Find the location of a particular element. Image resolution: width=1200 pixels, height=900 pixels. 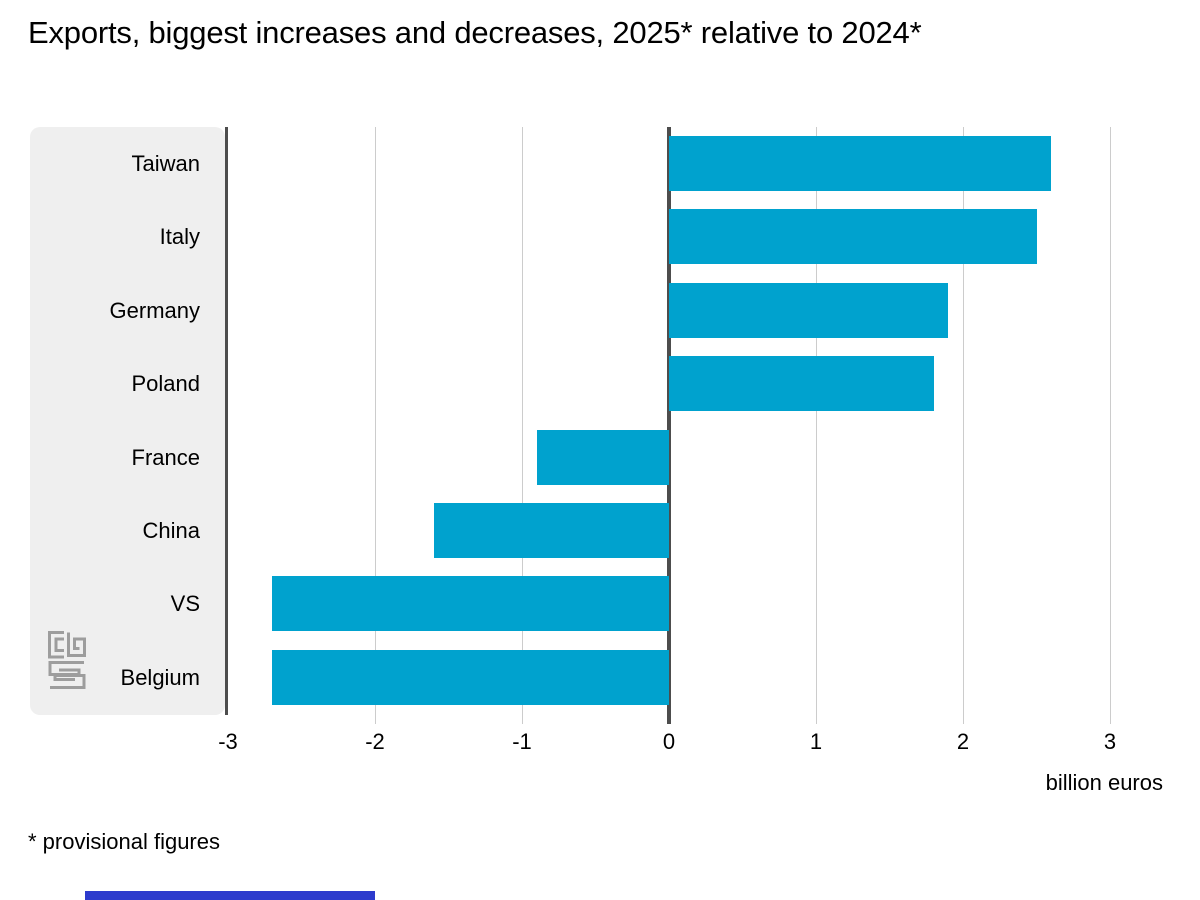

cbs-logo-c-inner is located at coordinates (59, 644).